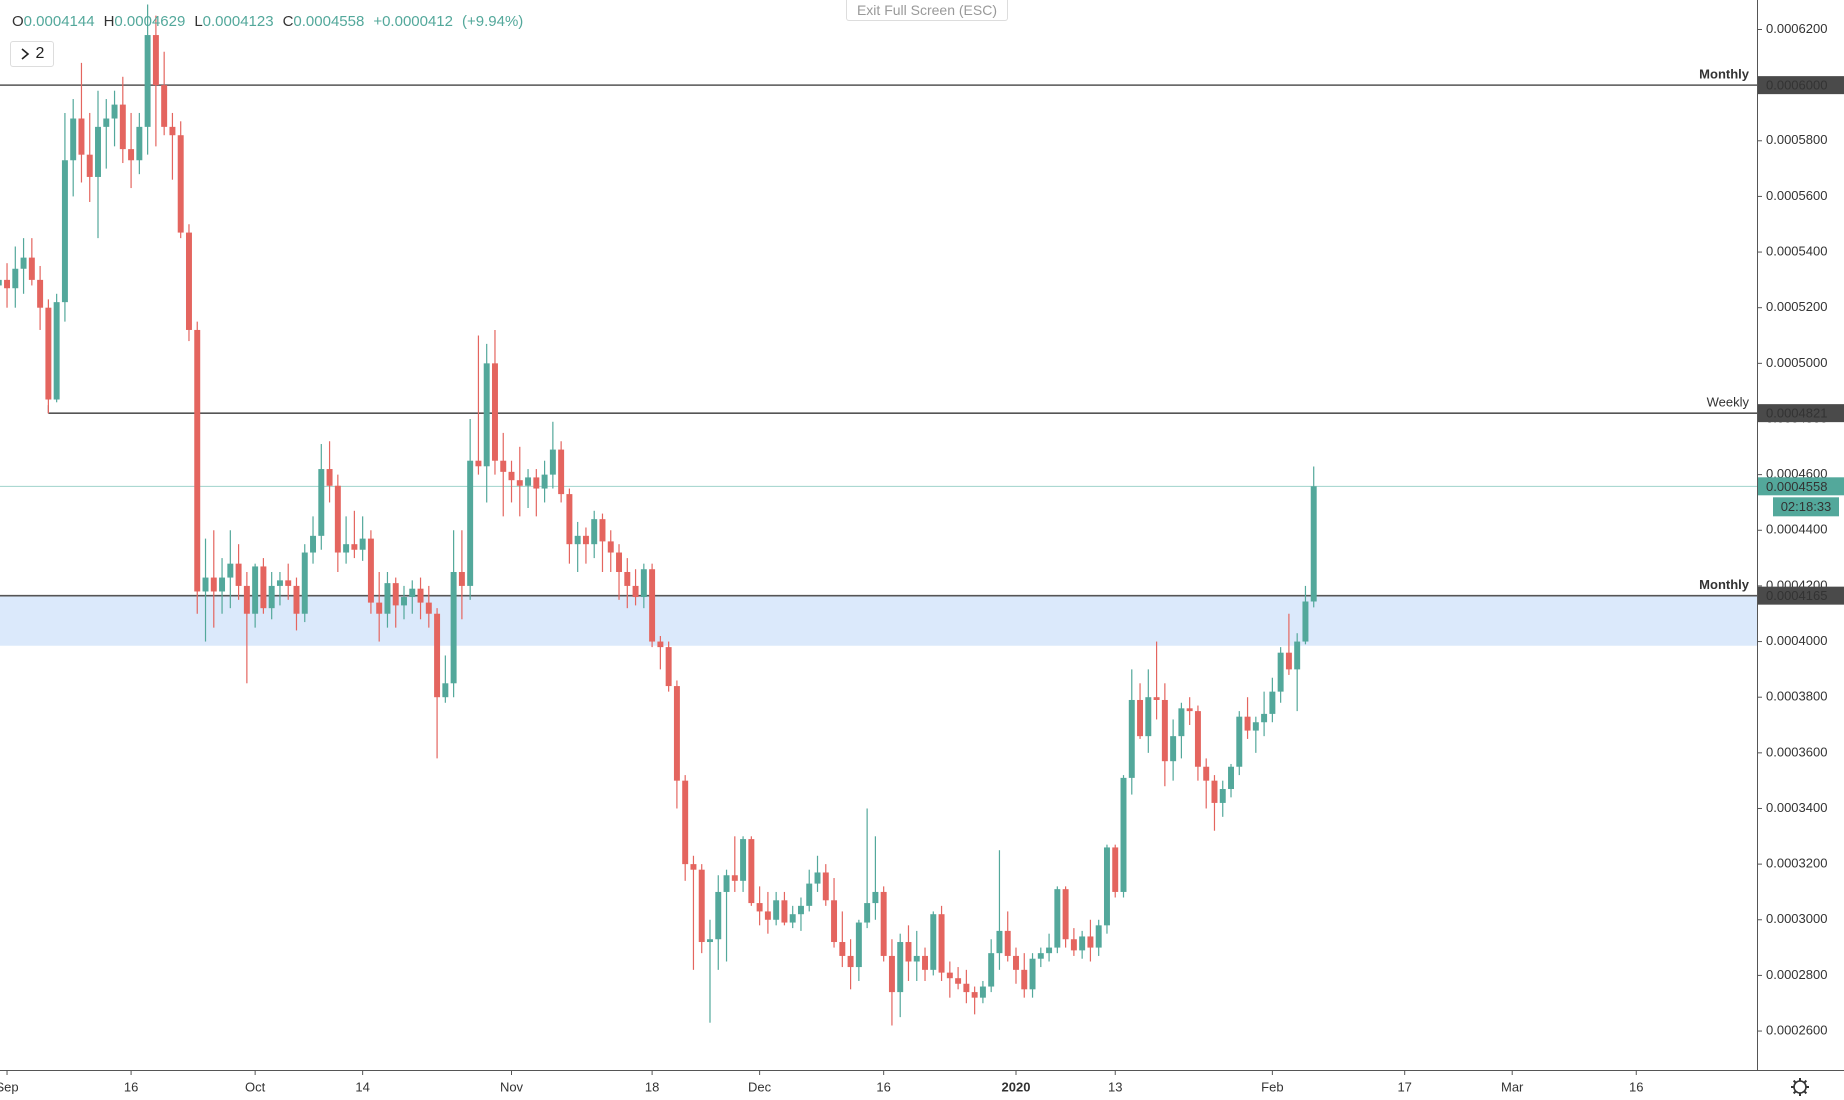 The image size is (1844, 1100). What do you see at coordinates (1115, 1086) in the screenshot?
I see `x-tick-label: 13` at bounding box center [1115, 1086].